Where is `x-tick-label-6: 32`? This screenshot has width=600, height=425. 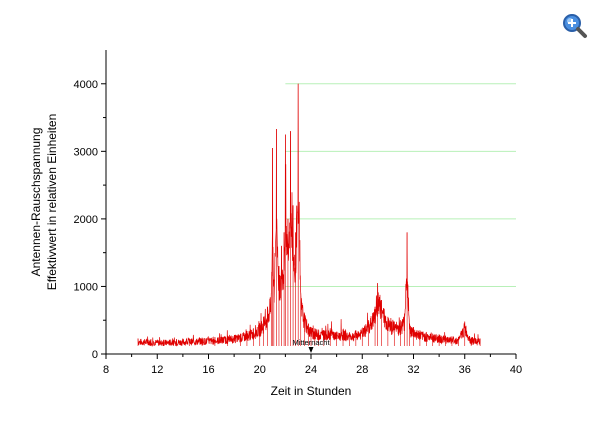 x-tick-label-6: 32 is located at coordinates (413, 370).